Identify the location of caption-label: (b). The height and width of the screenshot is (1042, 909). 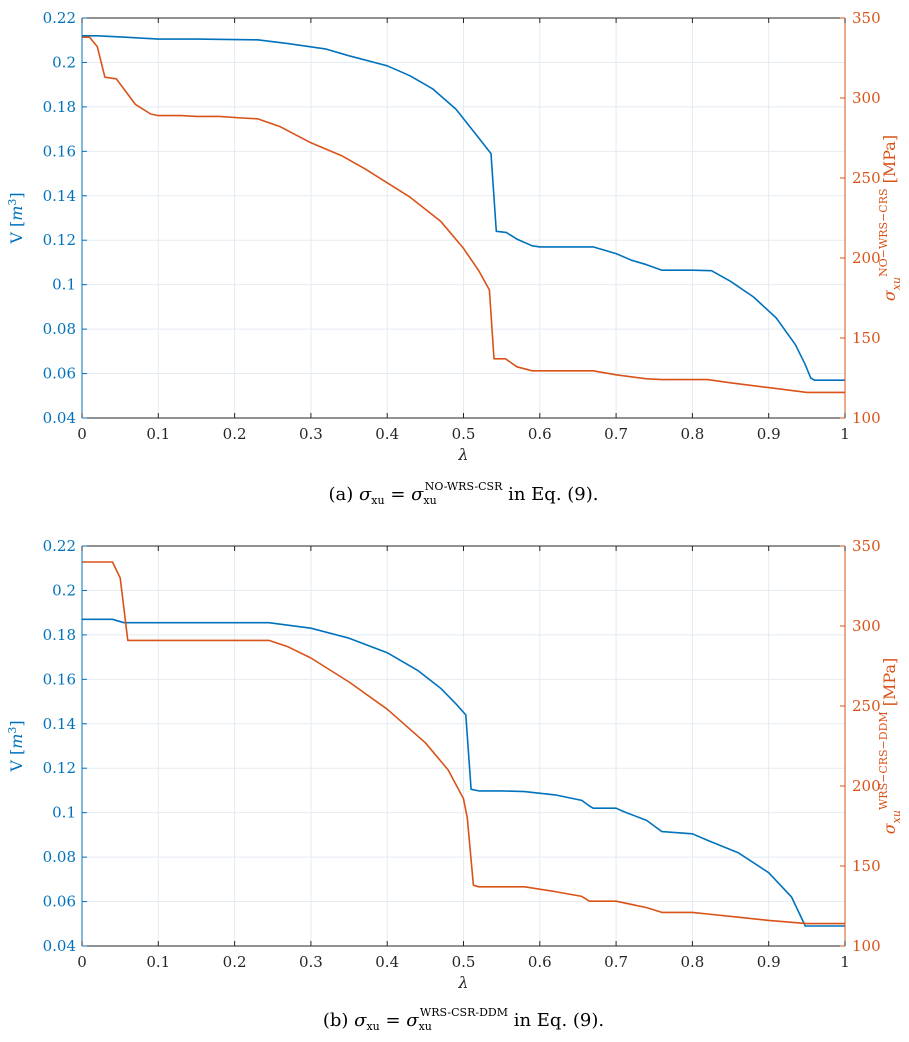
(338, 1020).